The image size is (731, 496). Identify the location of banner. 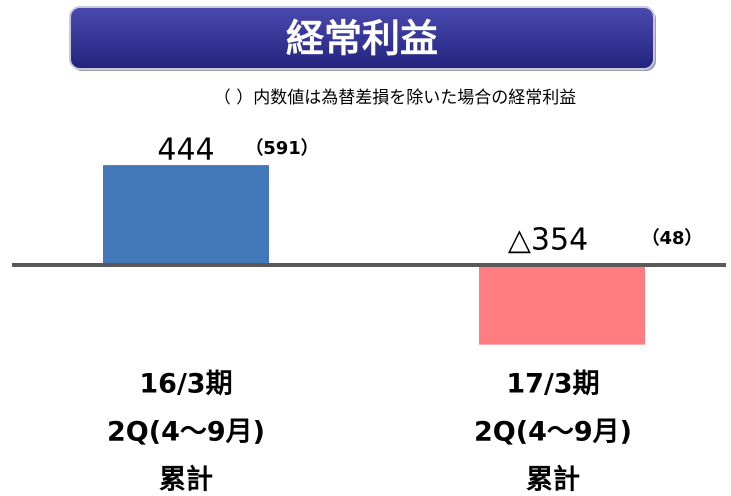
(362, 38).